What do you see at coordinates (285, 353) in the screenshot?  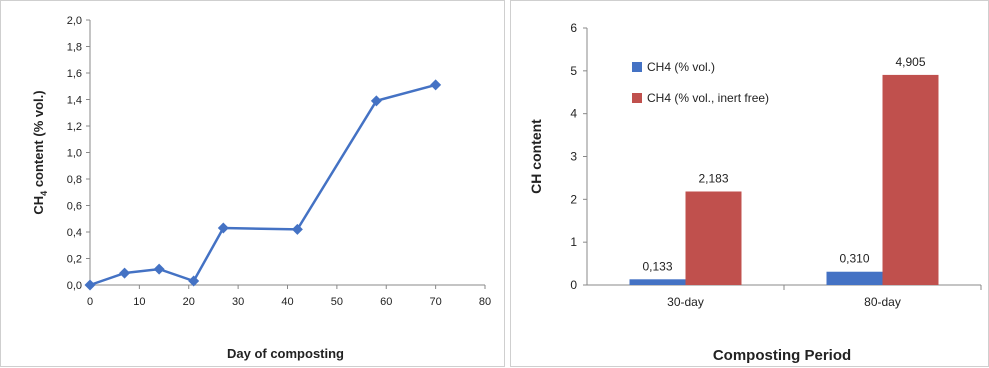 I see `x-axis-title: Day of composting` at bounding box center [285, 353].